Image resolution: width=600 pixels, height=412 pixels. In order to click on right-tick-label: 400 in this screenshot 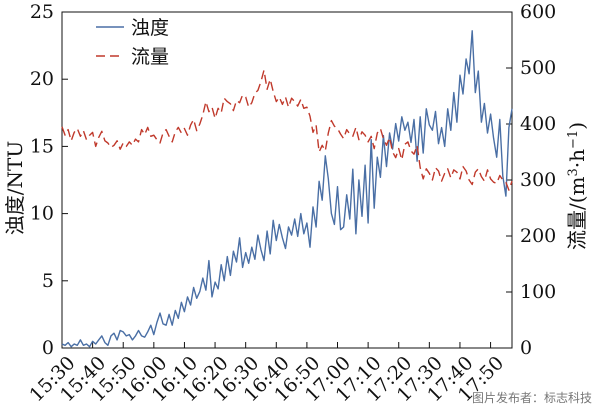, I will do `click(538, 124)`.